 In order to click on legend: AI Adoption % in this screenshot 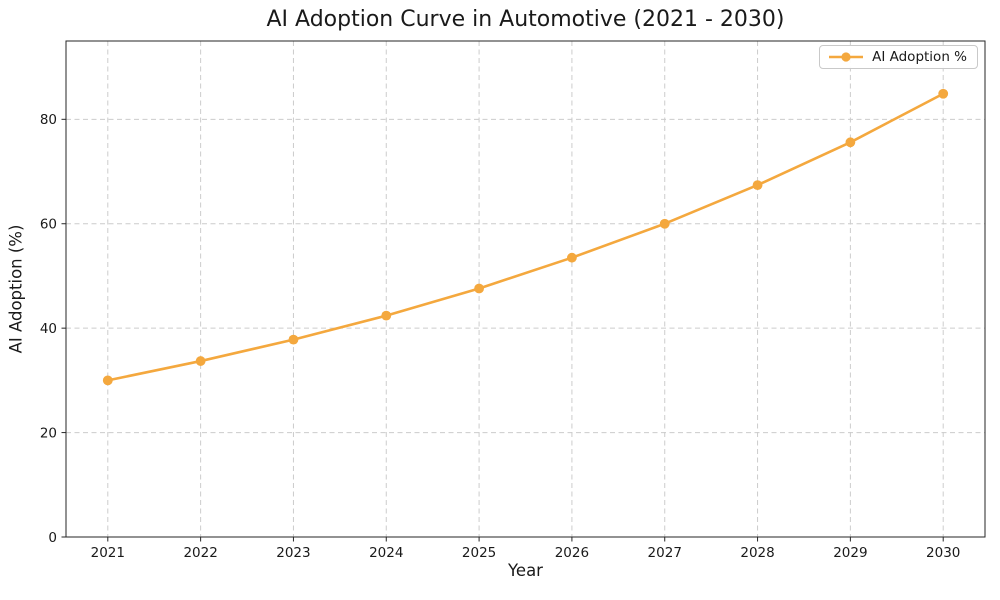, I will do `click(898, 57)`.